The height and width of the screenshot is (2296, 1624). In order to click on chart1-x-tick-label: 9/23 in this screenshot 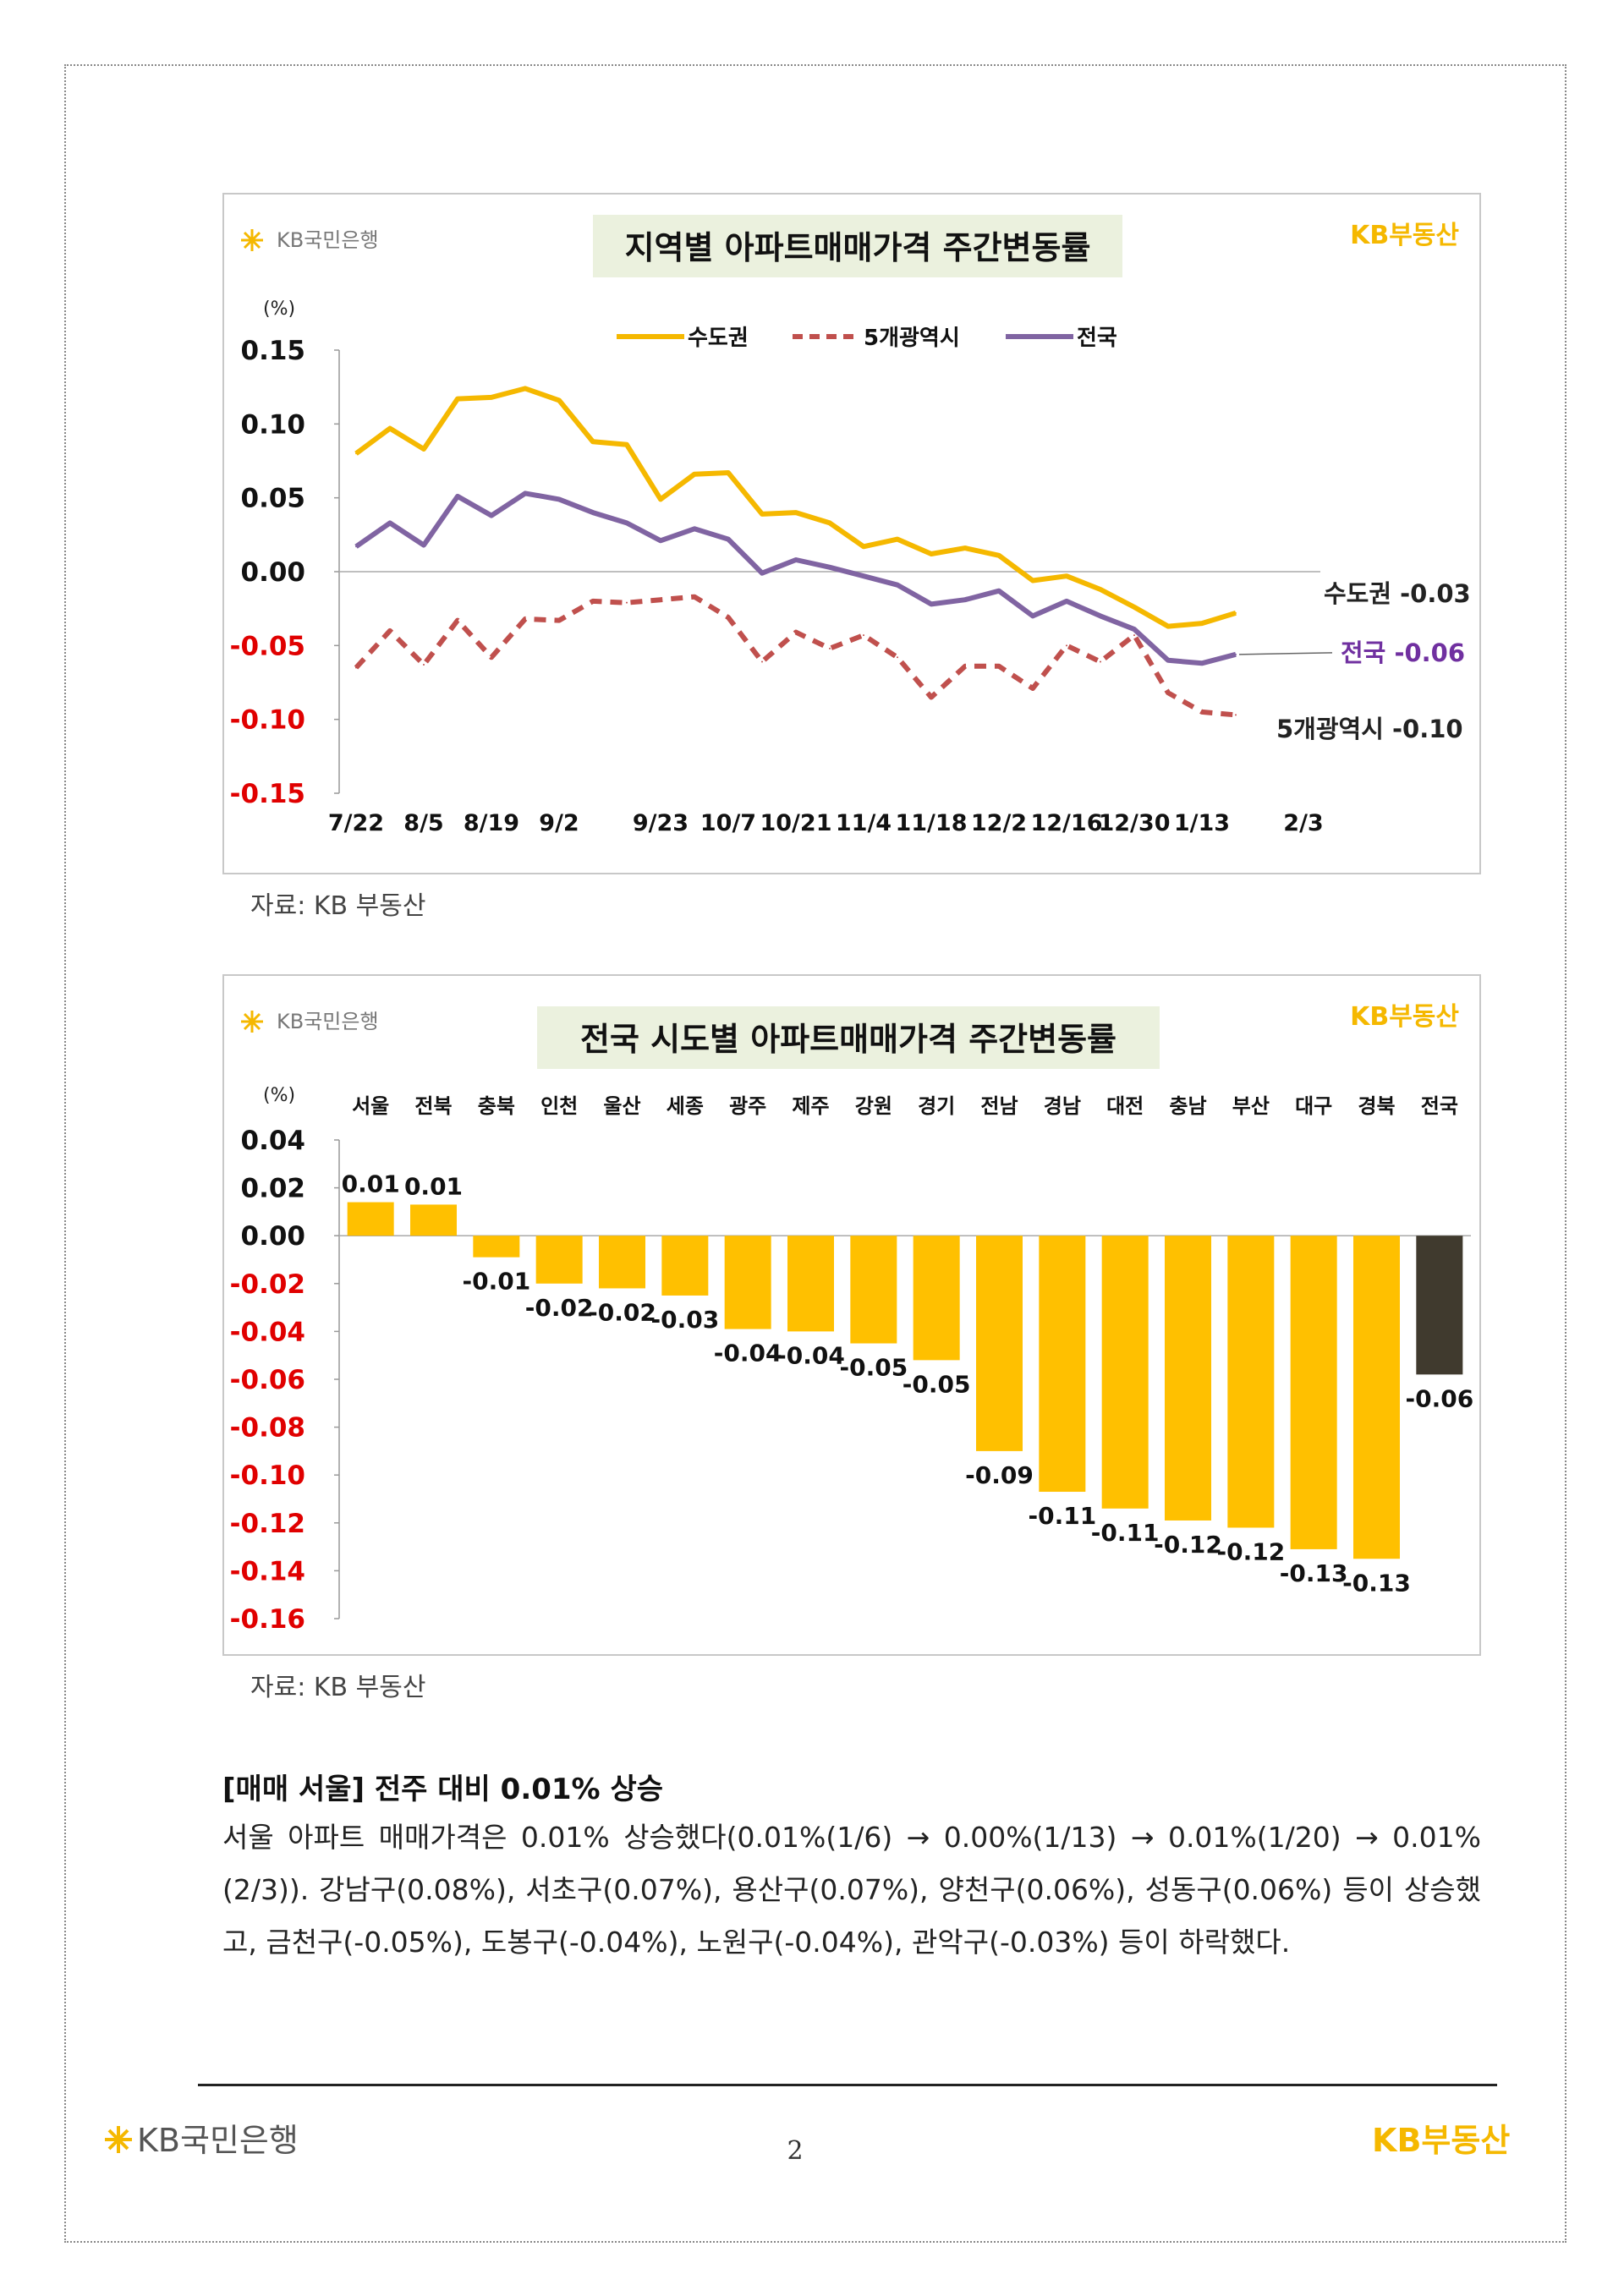, I will do `click(661, 823)`.